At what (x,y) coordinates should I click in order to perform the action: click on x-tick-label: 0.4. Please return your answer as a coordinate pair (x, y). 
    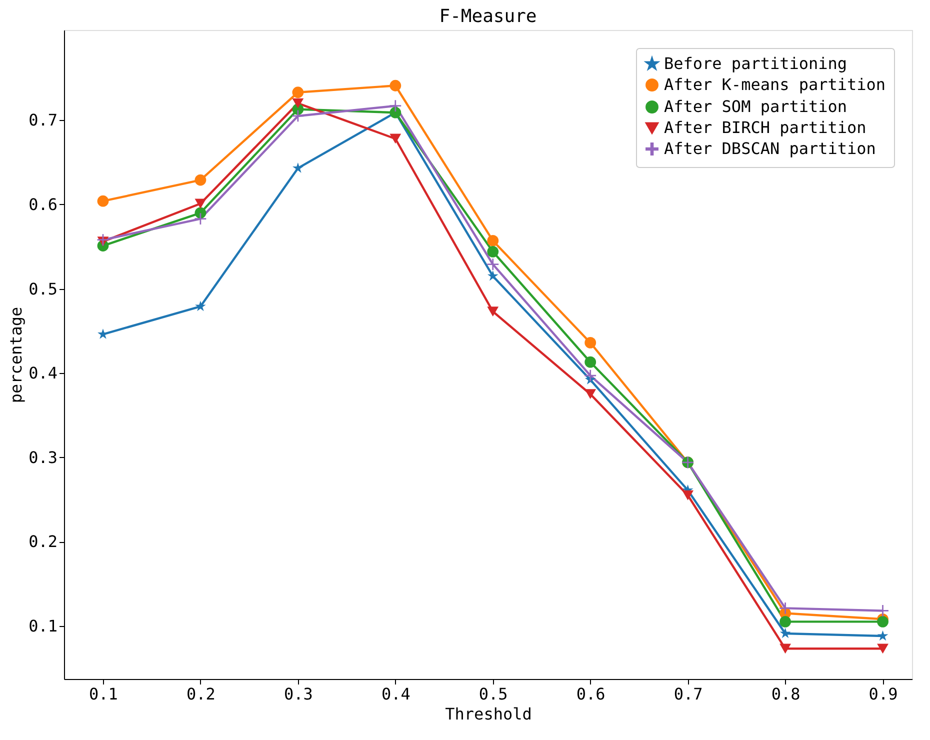
    Looking at the image, I should click on (395, 694).